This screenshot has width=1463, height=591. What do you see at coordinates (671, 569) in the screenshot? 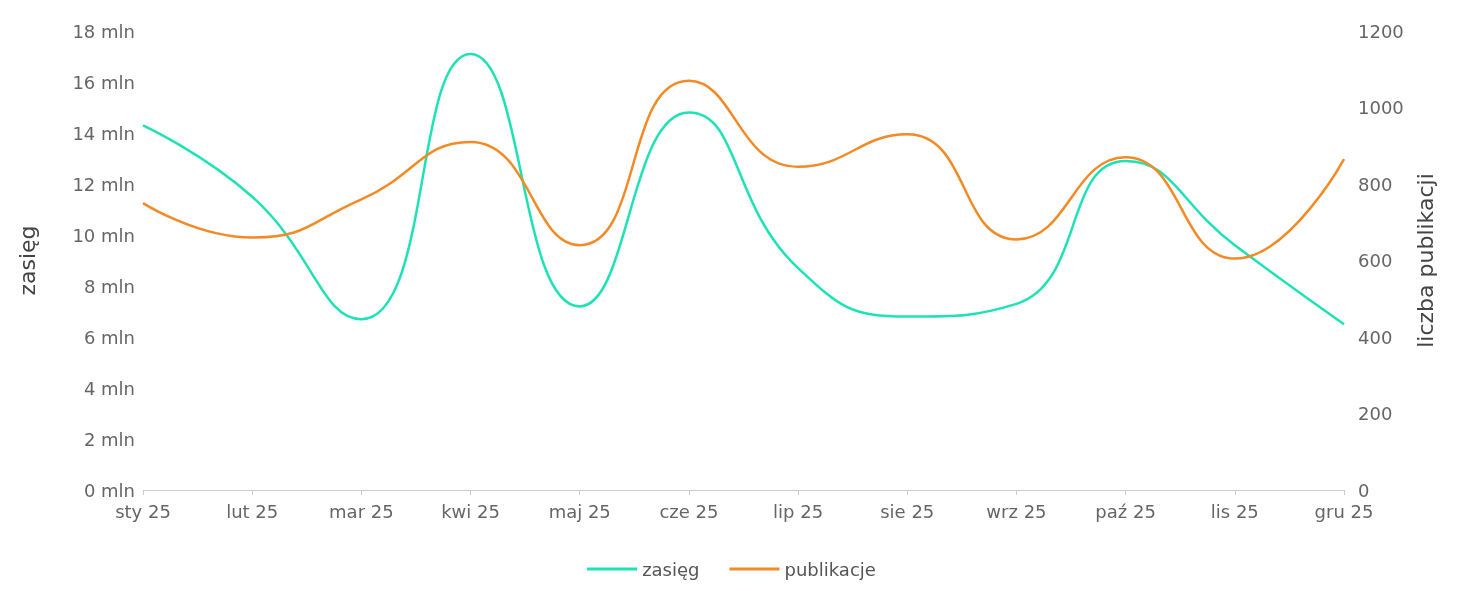
I see `legend-label: zasięg` at bounding box center [671, 569].